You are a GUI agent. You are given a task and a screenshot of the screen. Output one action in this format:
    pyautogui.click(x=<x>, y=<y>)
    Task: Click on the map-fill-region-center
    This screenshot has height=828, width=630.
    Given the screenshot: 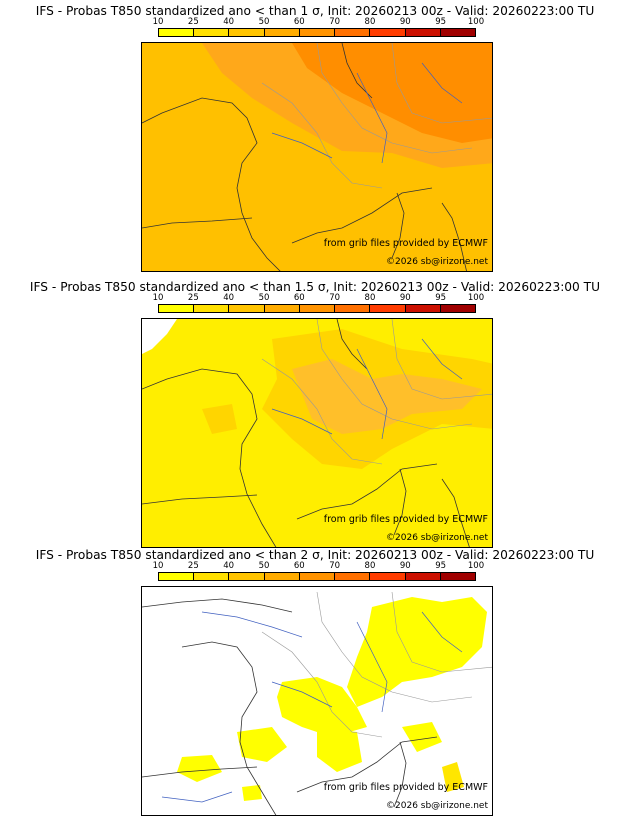 What is the action you would take?
    pyautogui.click(x=322, y=707)
    